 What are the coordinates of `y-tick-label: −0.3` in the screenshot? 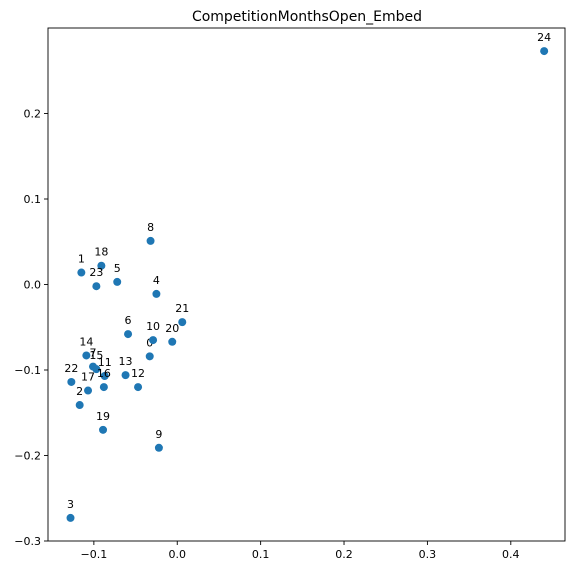 It's located at (27, 541).